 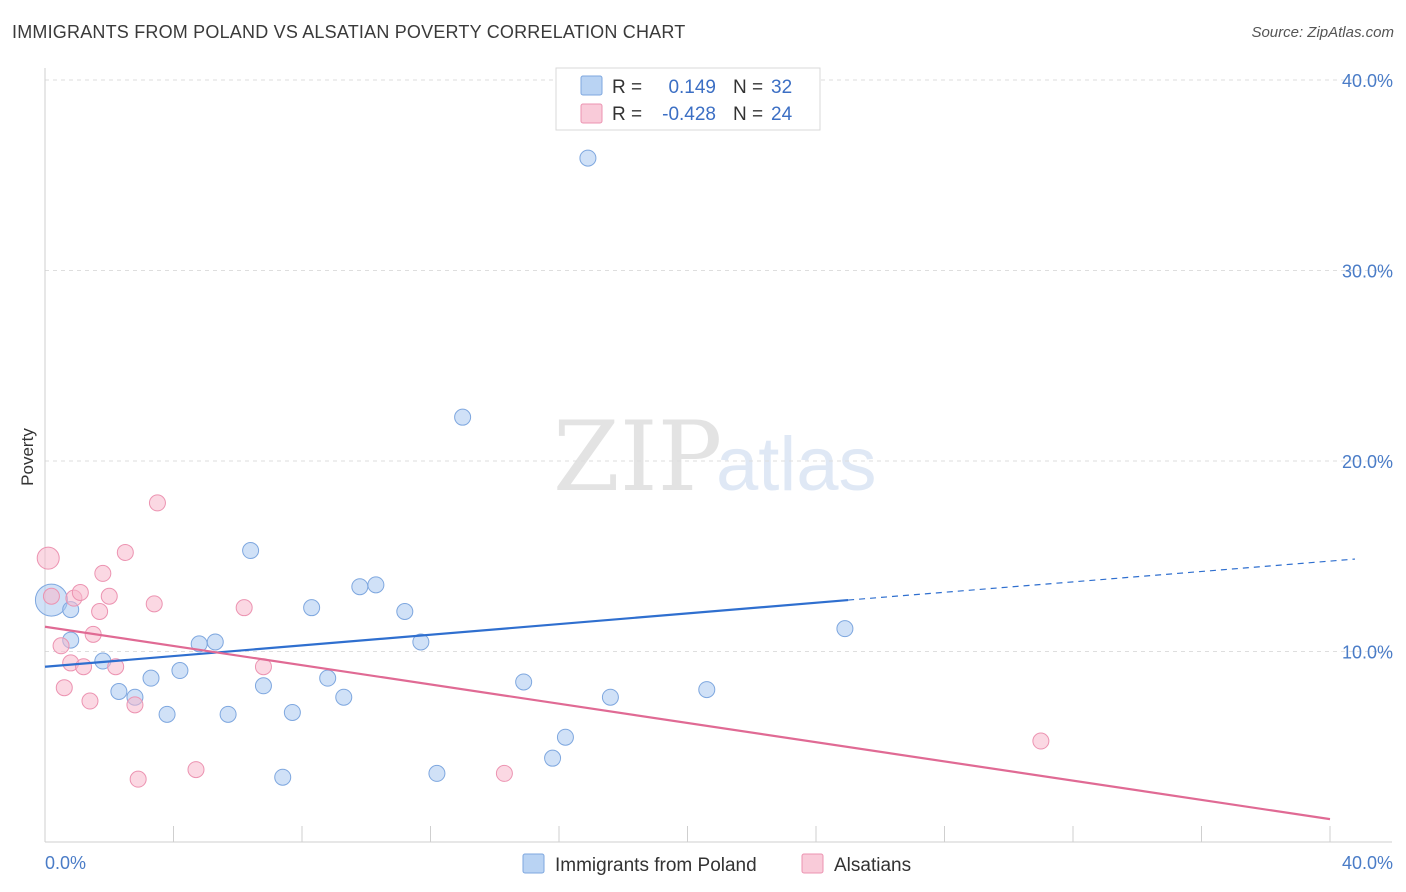 What do you see at coordinates (1367, 863) in the screenshot?
I see `x-tick-label-max: 40.0%` at bounding box center [1367, 863].